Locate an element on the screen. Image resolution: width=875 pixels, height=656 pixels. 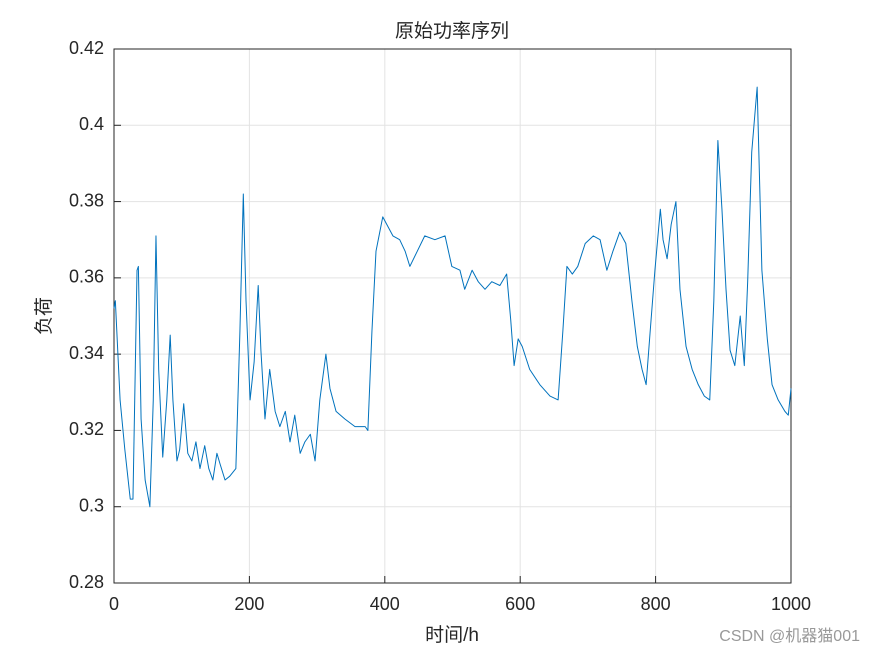
y-tick-label: 0.42 is located at coordinates (86, 48).